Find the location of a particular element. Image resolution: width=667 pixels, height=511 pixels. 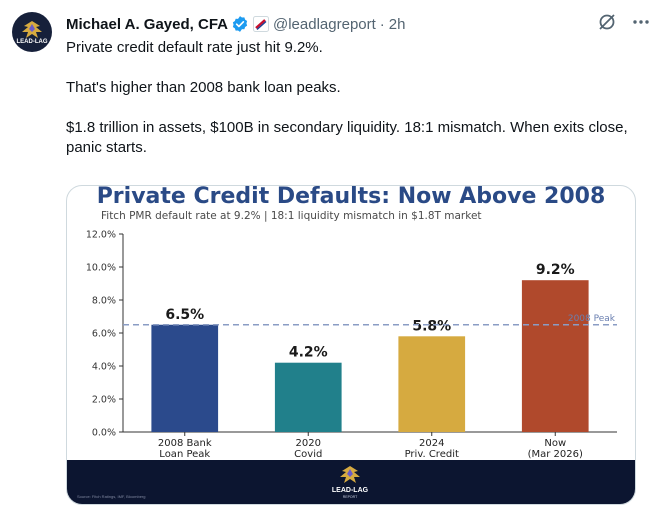

verified-badge-icon is located at coordinates (240, 24).